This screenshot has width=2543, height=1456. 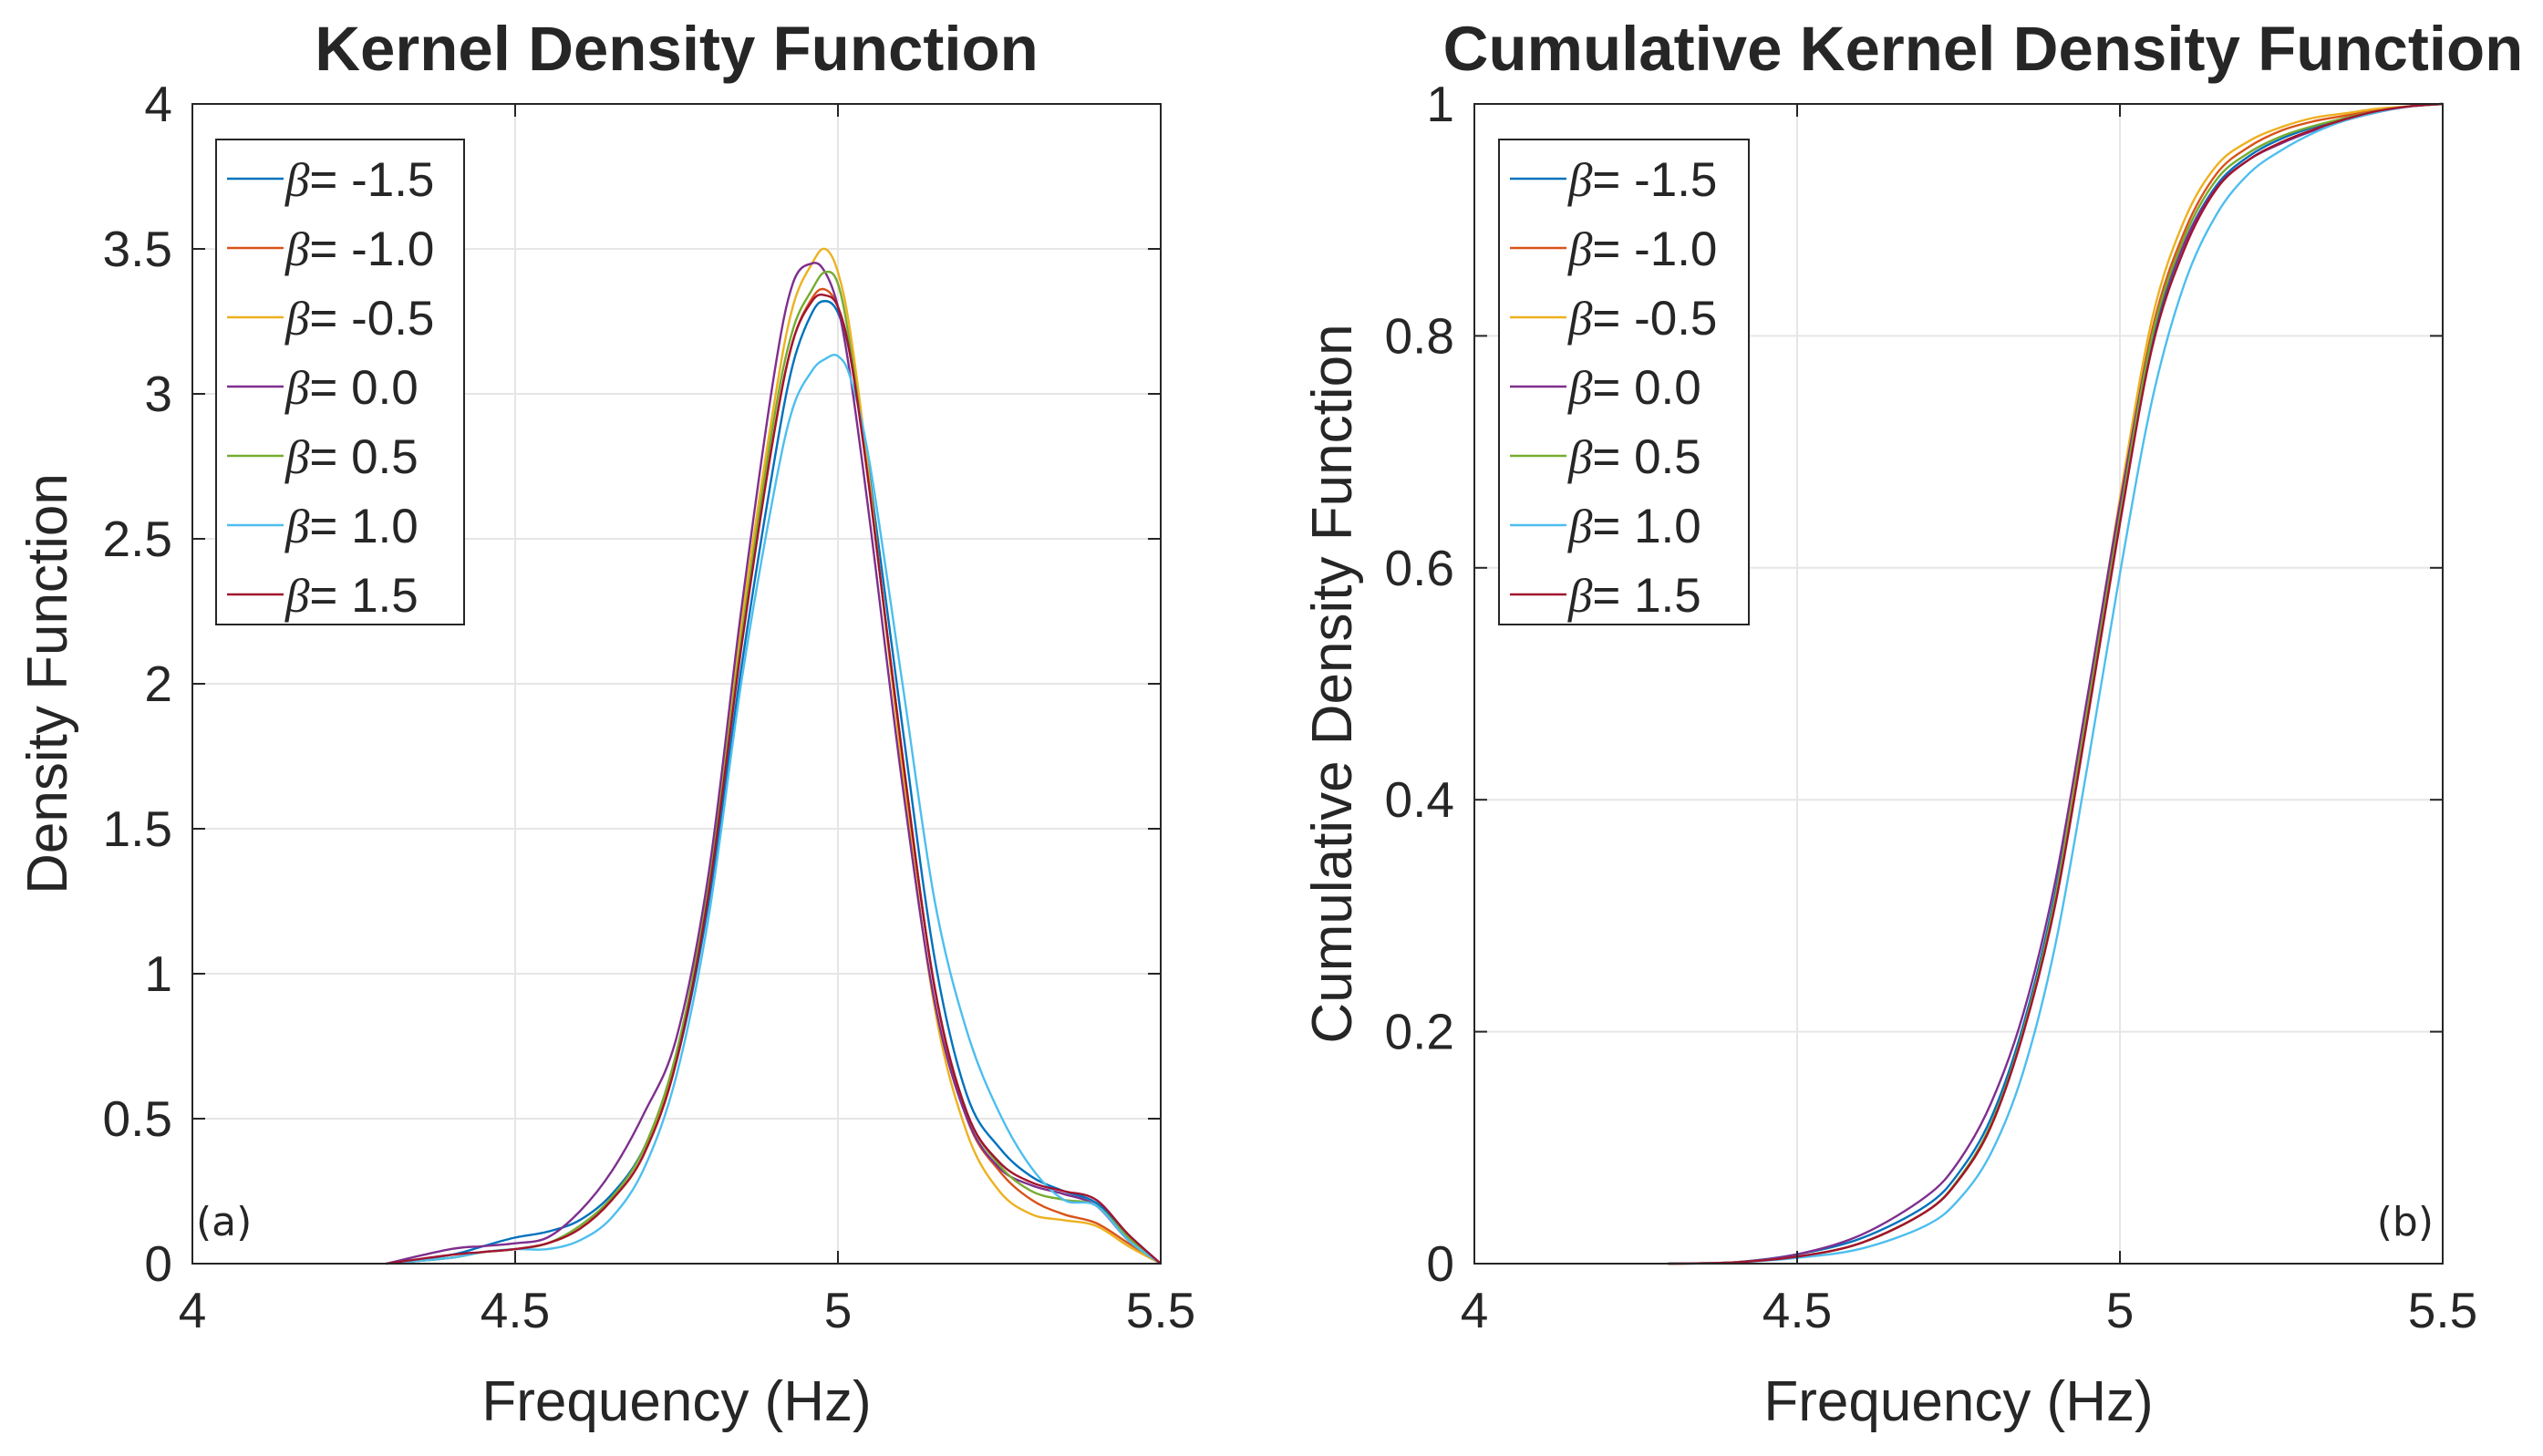 I want to click on chart-title: Cumulative Kernel Density Function, so click(x=1984, y=49).